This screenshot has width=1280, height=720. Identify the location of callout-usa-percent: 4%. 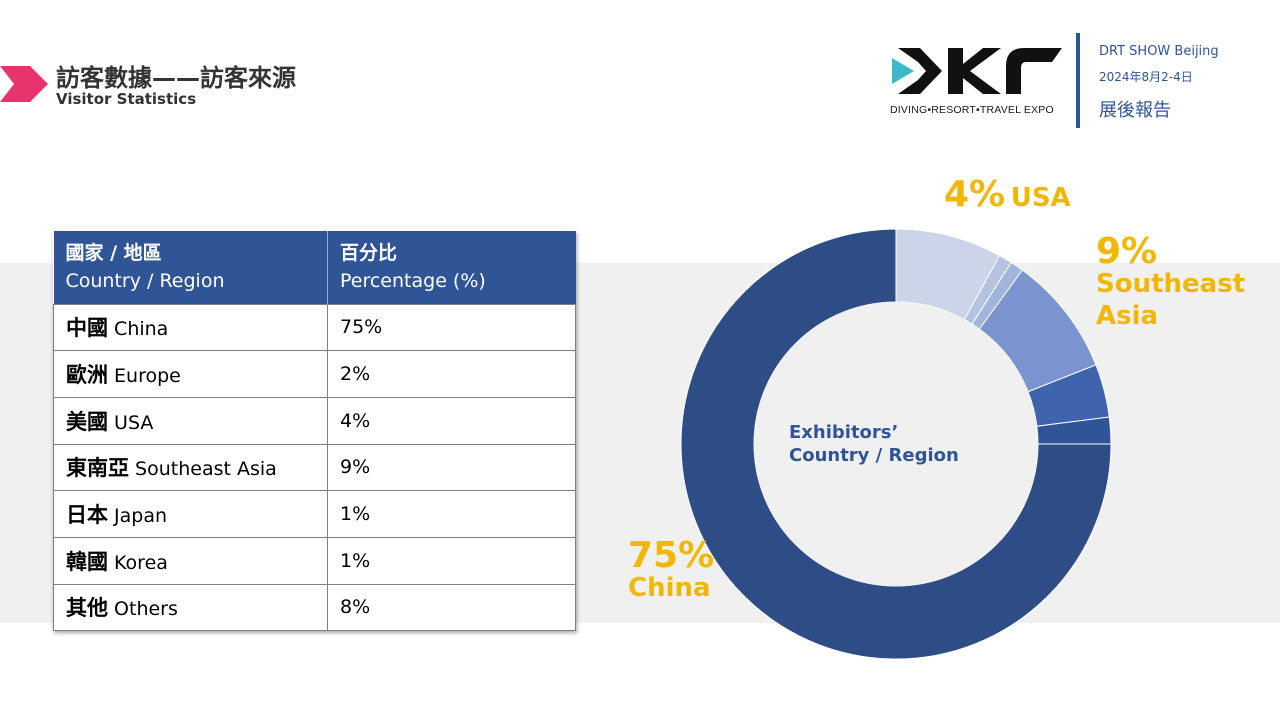
(975, 194).